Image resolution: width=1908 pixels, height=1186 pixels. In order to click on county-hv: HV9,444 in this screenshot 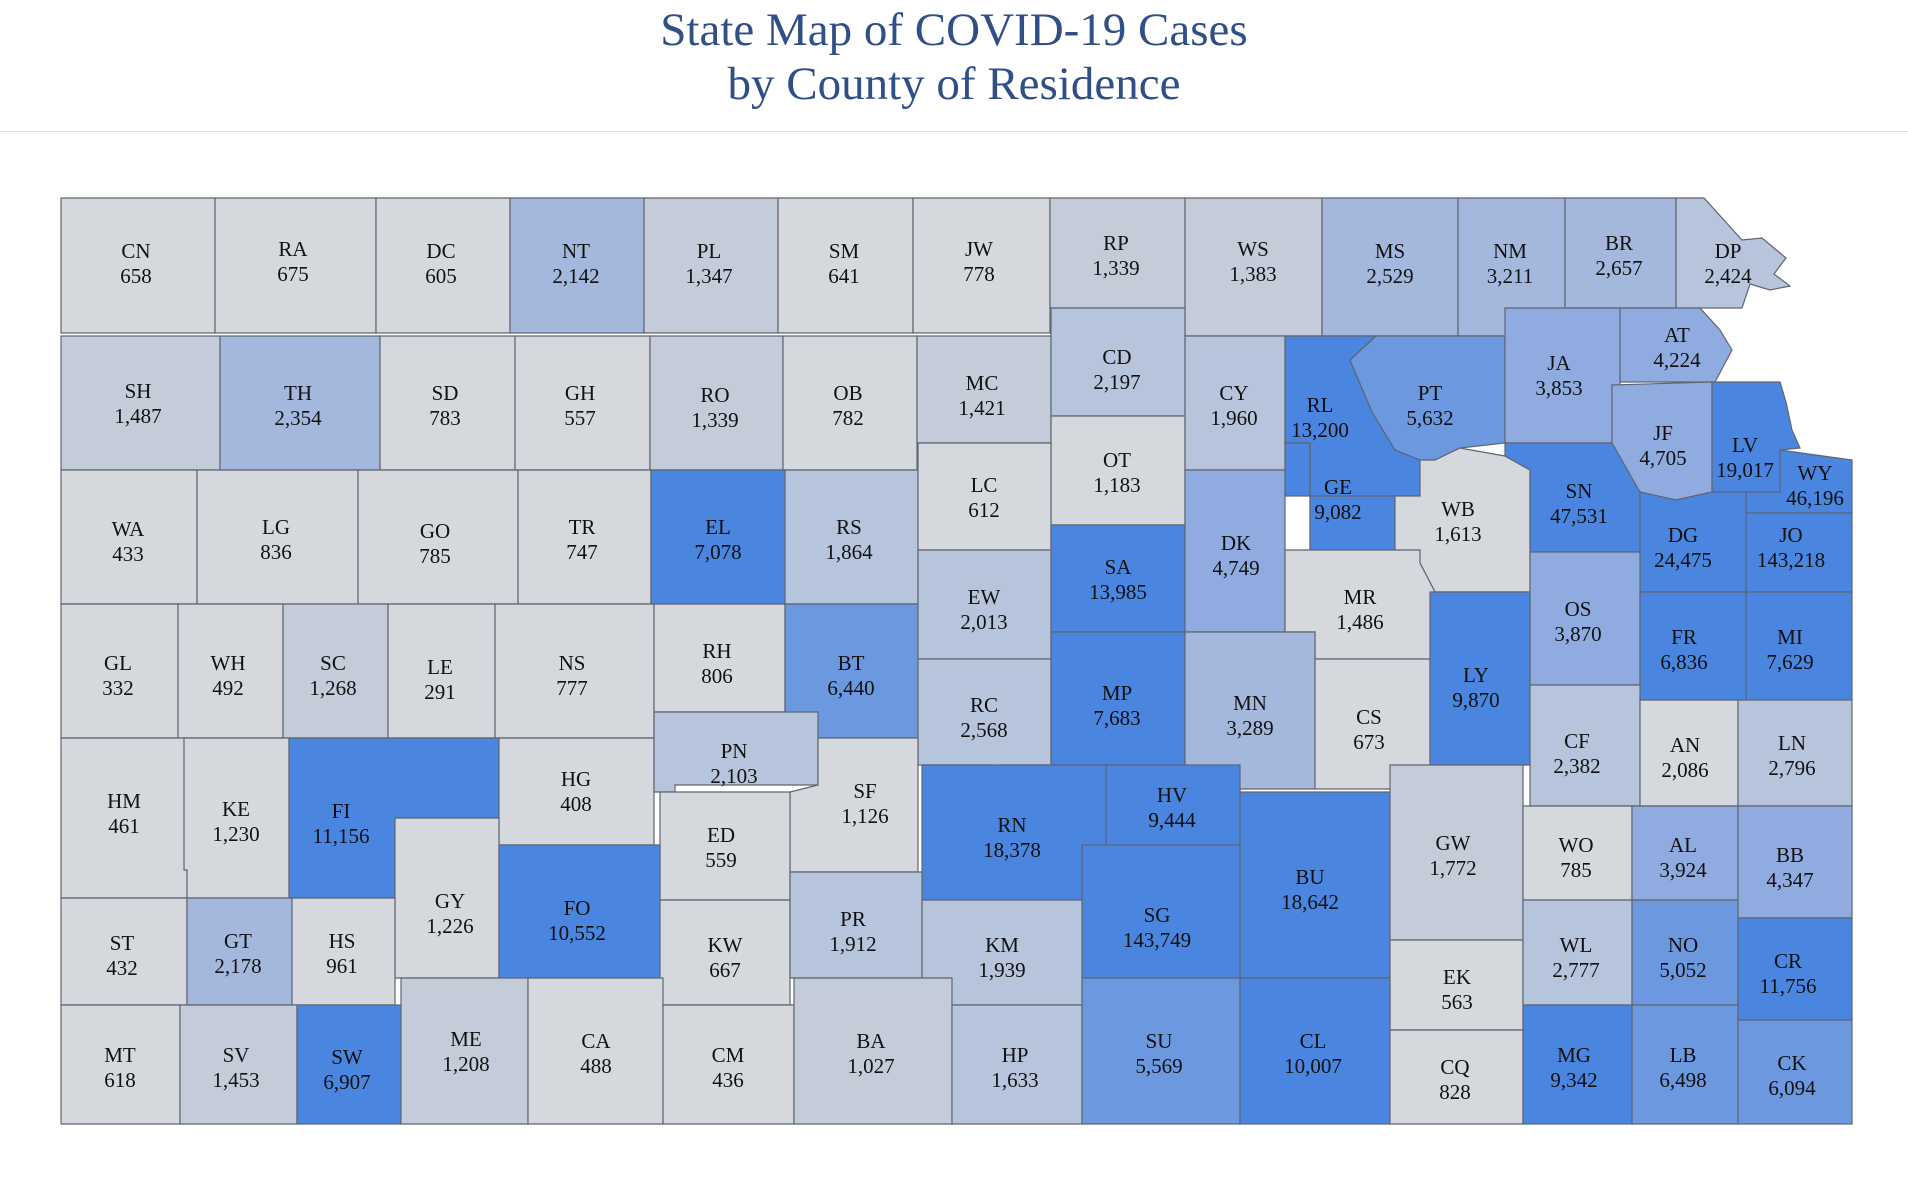, I will do `click(1173, 805)`.